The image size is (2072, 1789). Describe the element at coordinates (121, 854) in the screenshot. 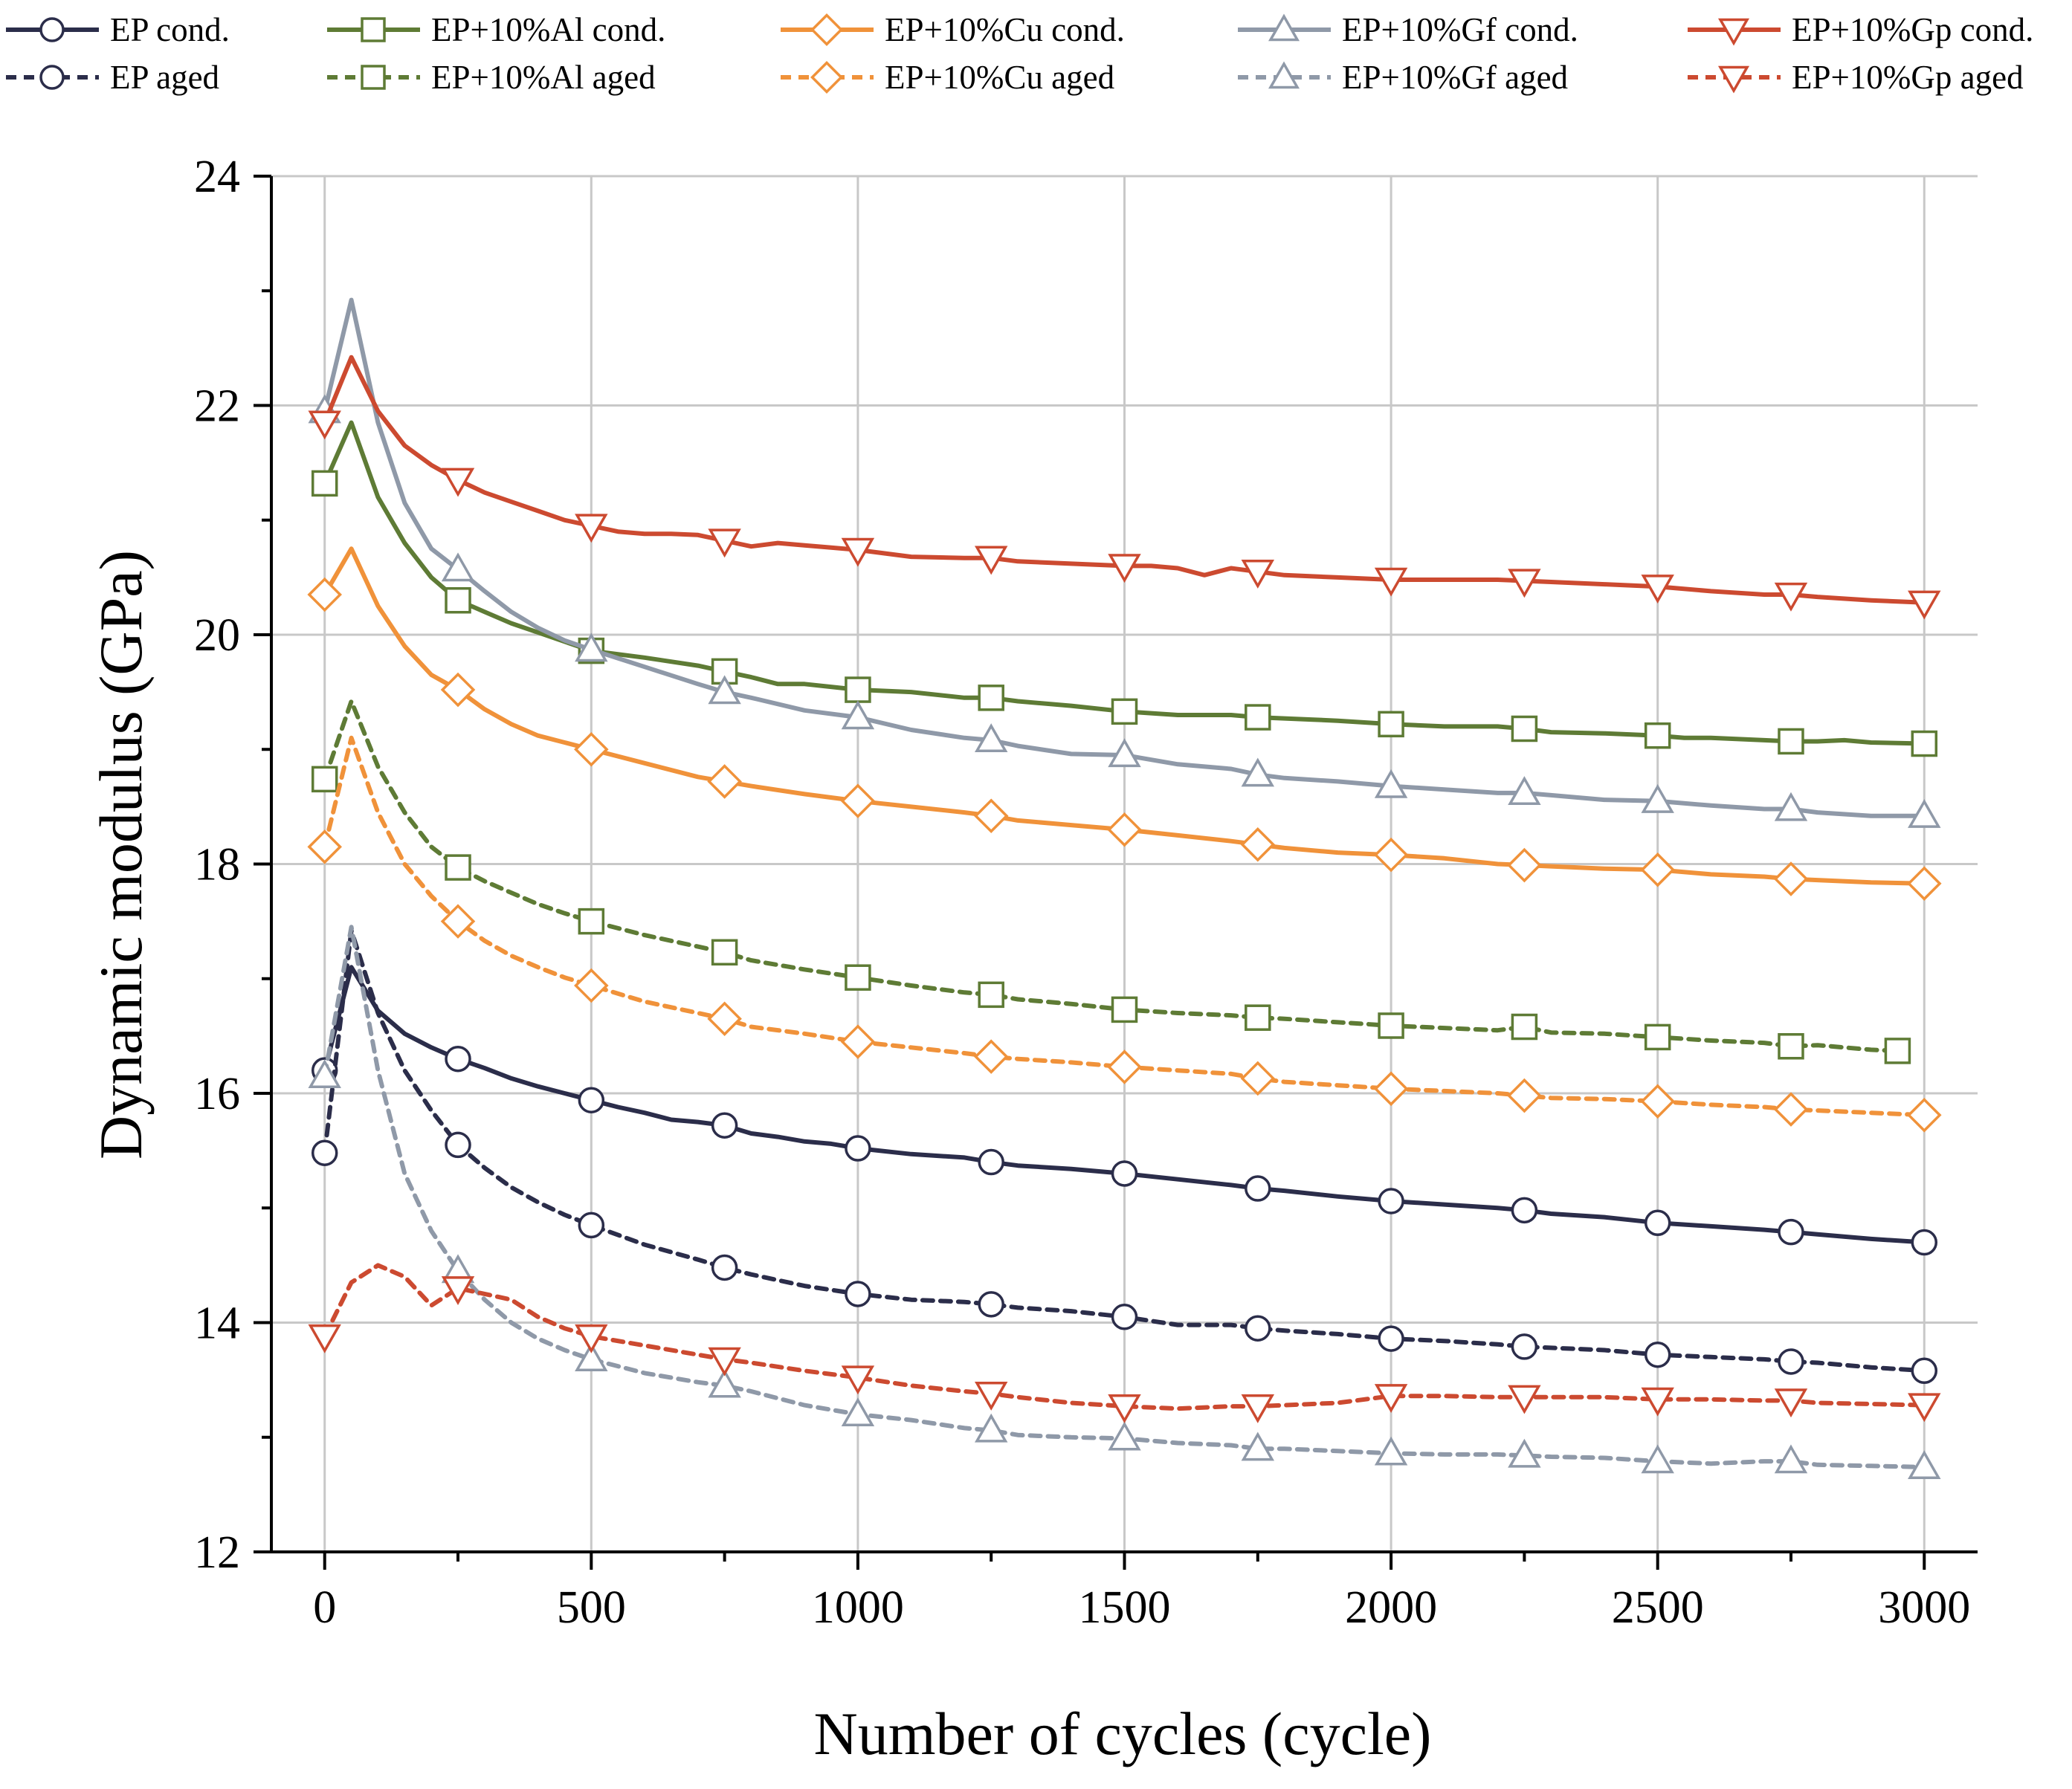

I see `y-axis-title: Dynamic modulus (GPa)` at that location.